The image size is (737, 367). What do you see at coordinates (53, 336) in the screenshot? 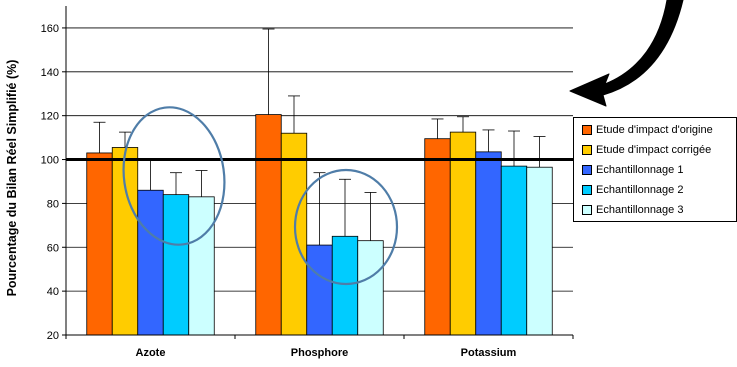
I see `y-tick-label: 20` at bounding box center [53, 336].